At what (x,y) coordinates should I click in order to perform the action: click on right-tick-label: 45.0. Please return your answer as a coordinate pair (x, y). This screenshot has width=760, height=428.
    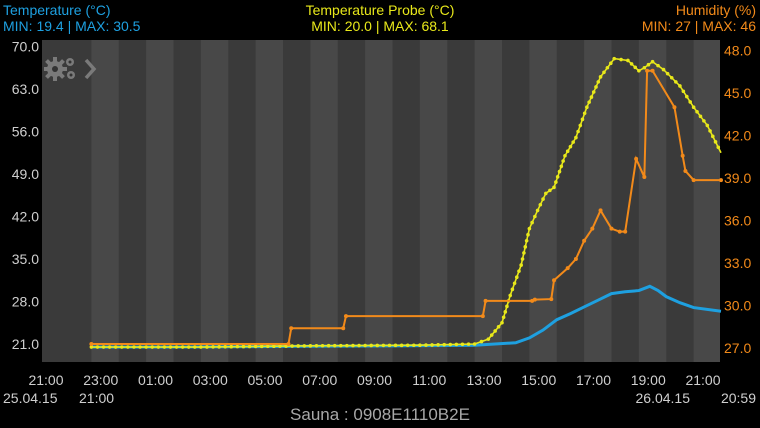
    Looking at the image, I should click on (737, 93).